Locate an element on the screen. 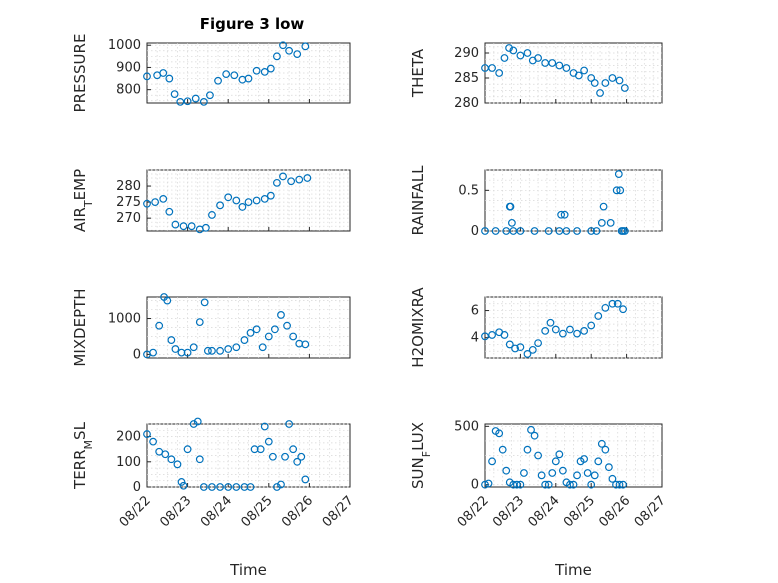 The width and height of the screenshot is (778, 583). y-axis-label: SUNFLUX is located at coordinates (421, 455).